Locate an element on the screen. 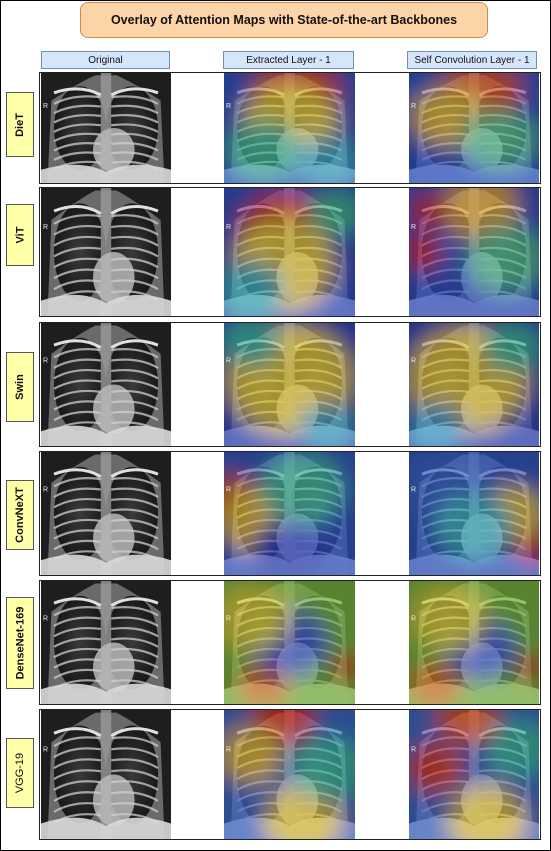 This screenshot has height=851, width=551. row-label-text: Swin is located at coordinates (19, 387).